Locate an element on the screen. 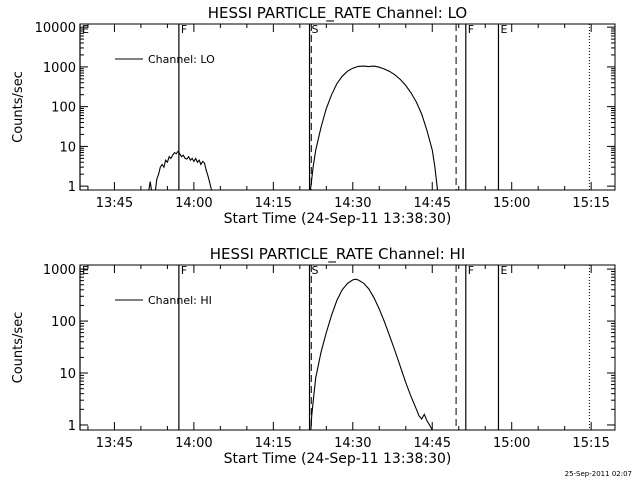 This screenshot has width=640, height=480. x-tick-label-hi: 14:45 is located at coordinates (432, 443).